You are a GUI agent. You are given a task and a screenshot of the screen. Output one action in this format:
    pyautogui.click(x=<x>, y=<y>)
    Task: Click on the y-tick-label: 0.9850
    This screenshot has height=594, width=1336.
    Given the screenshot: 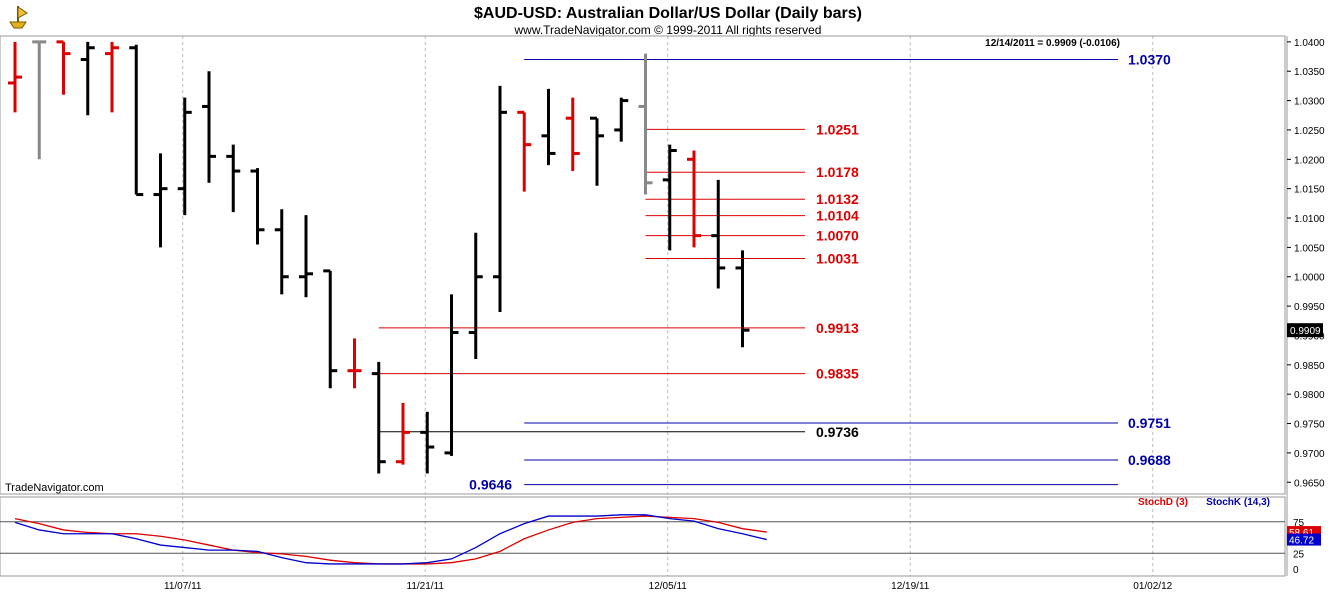 What is the action you would take?
    pyautogui.click(x=1309, y=366)
    